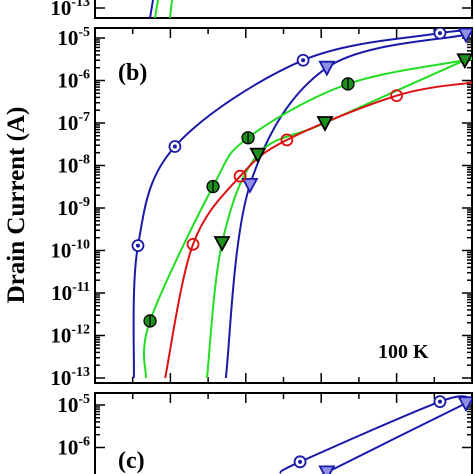 The height and width of the screenshot is (474, 474). What do you see at coordinates (131, 461) in the screenshot?
I see `panel-label: (c)` at bounding box center [131, 461].